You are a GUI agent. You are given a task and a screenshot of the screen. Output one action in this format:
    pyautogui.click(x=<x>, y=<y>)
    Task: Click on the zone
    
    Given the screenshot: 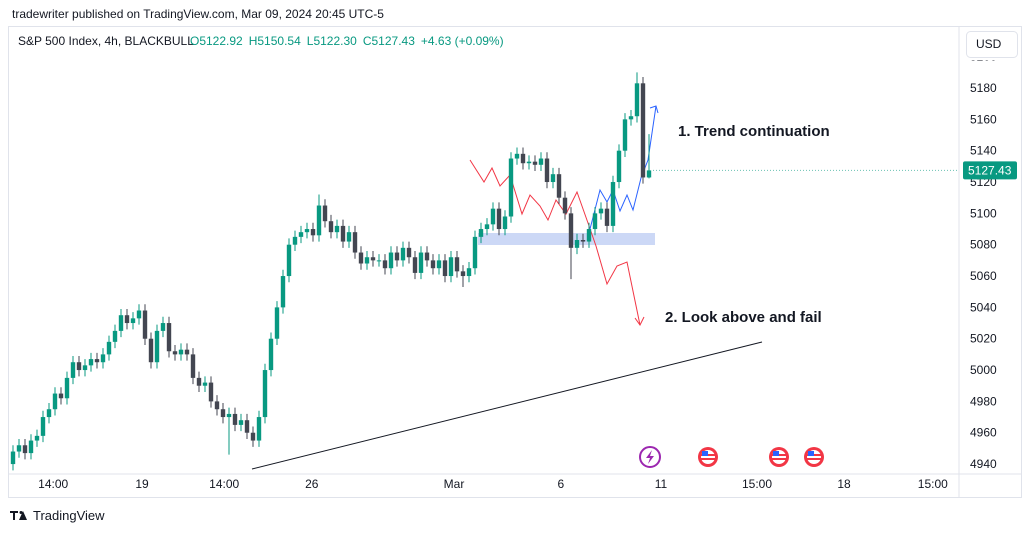 What is the action you would take?
    pyautogui.click(x=566, y=239)
    